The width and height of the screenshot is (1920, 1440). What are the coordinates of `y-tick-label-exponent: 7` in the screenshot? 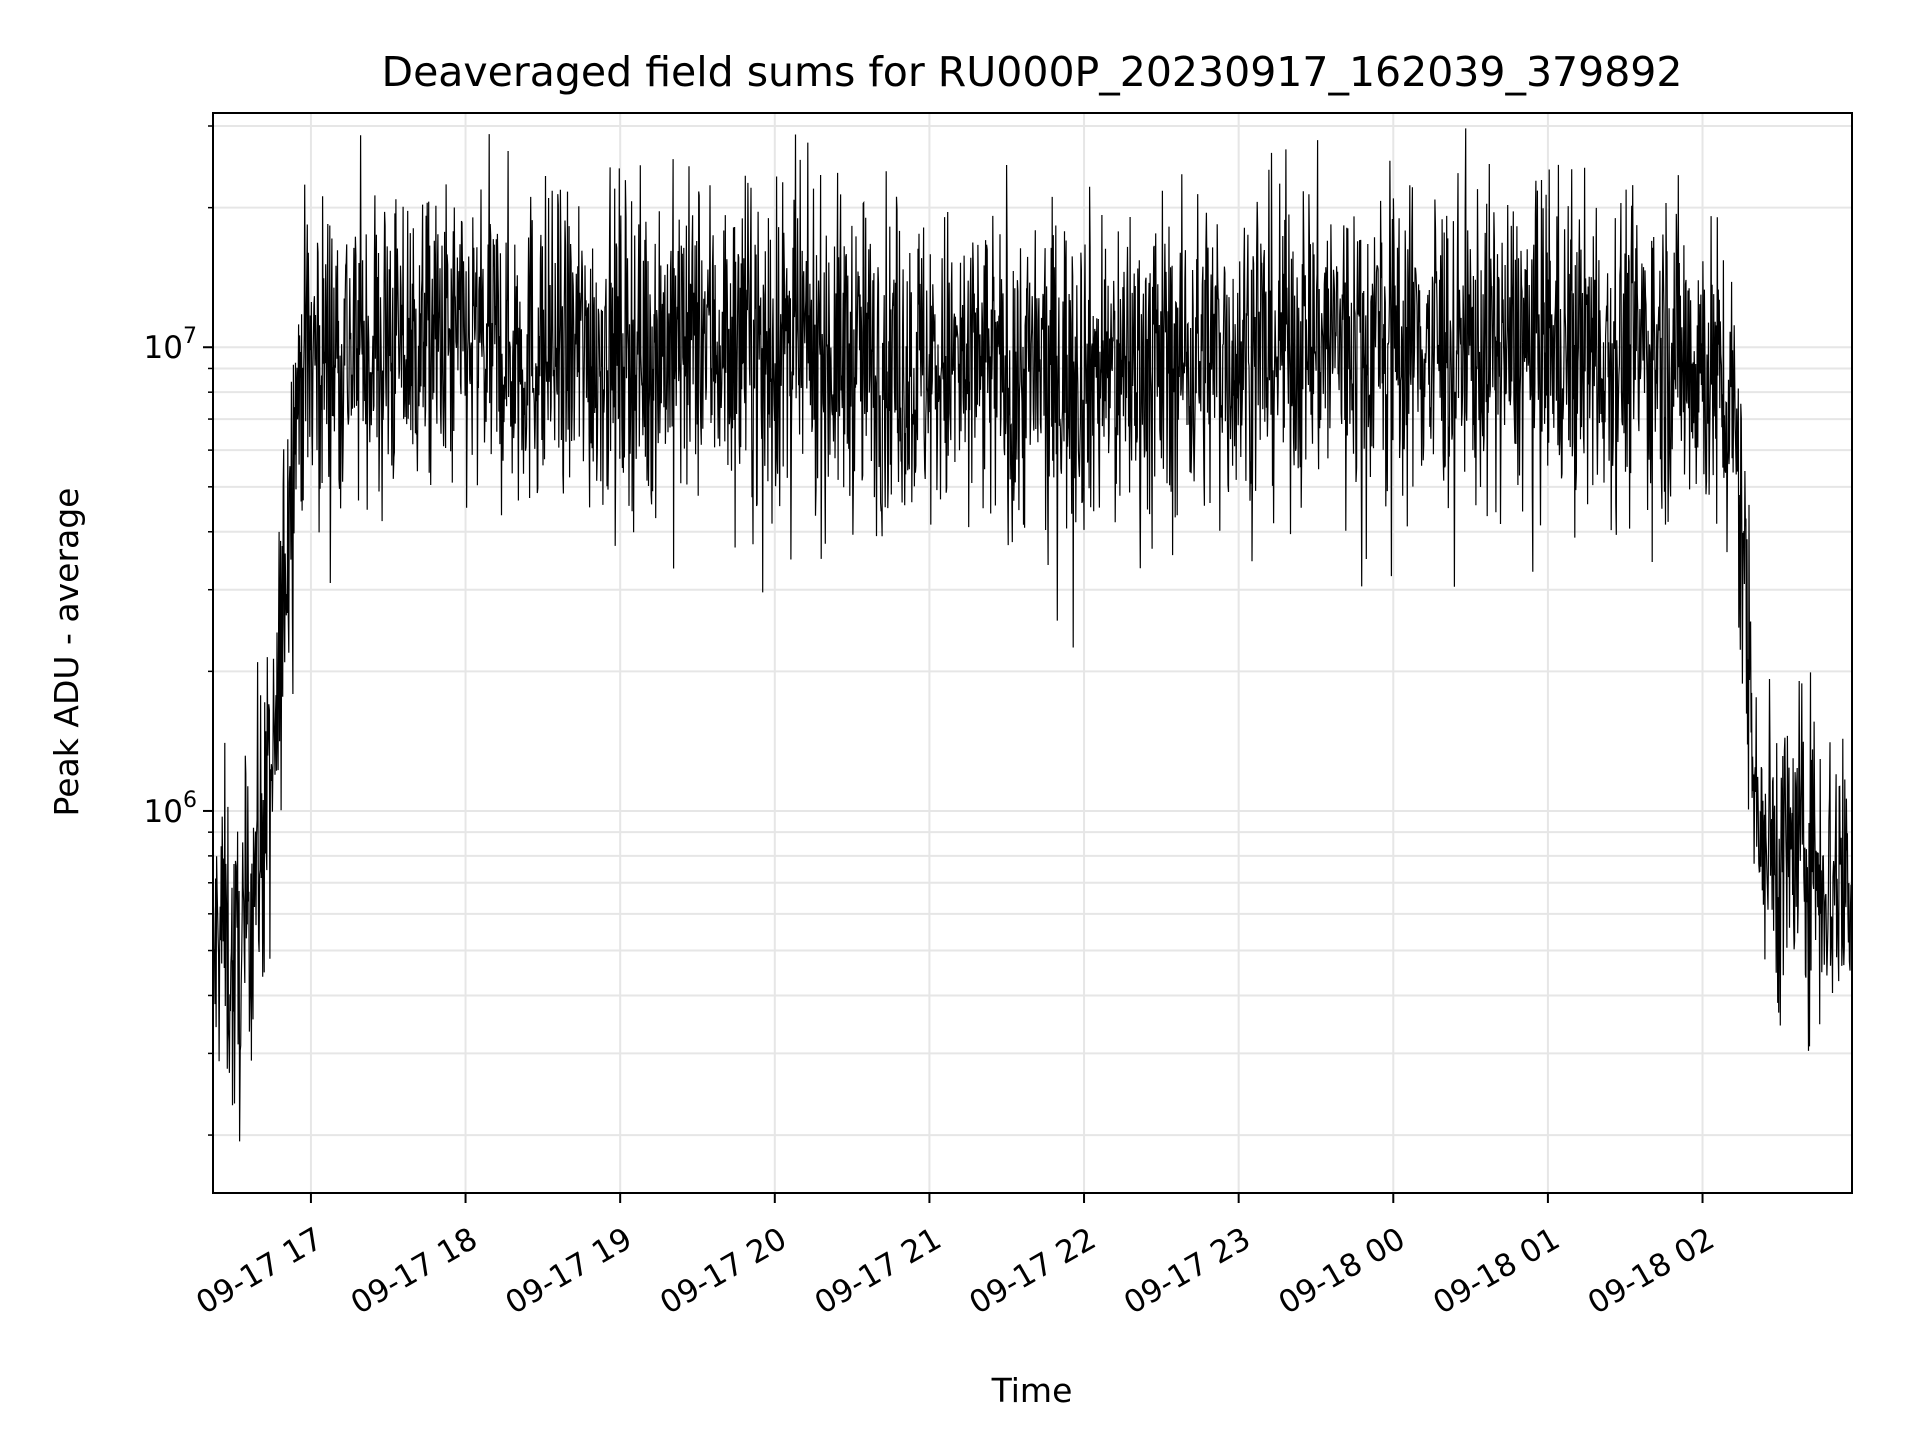 It's located at (190, 336).